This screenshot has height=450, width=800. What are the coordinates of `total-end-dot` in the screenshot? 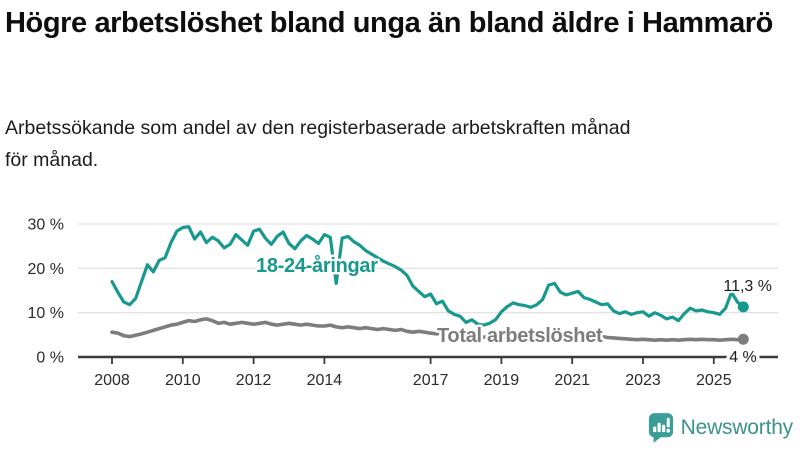 It's located at (743, 339).